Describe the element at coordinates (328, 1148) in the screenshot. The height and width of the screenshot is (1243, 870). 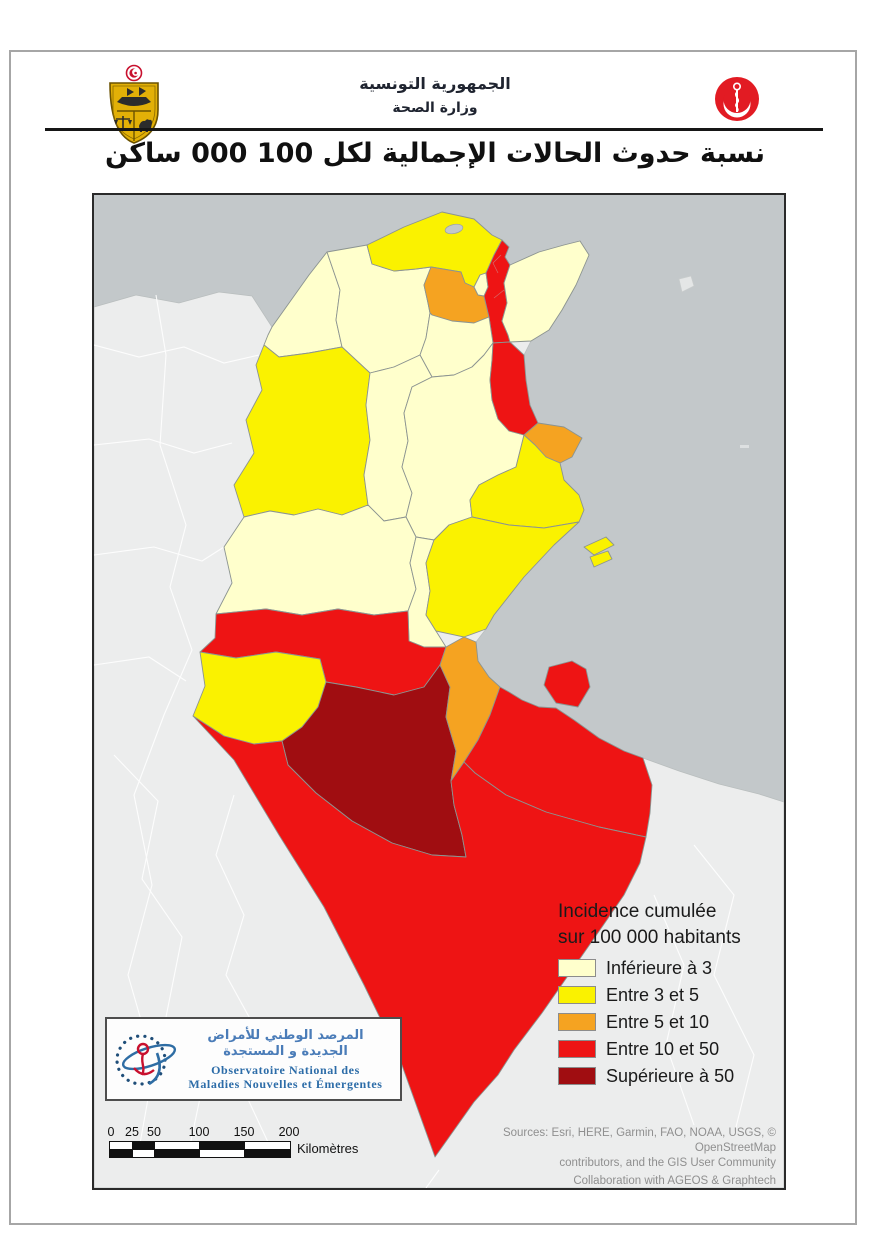
I see `scalebar-unit: Kilomètres` at that location.